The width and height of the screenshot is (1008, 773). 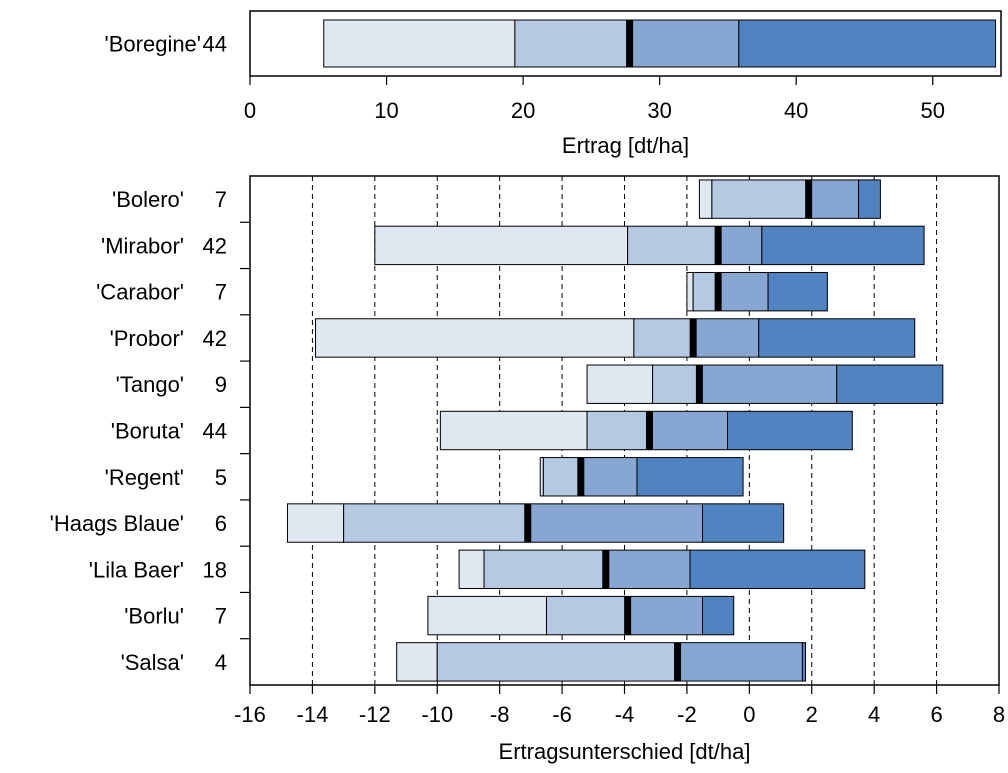 What do you see at coordinates (140, 292) in the screenshot?
I see `category-label: 'Carabor'` at bounding box center [140, 292].